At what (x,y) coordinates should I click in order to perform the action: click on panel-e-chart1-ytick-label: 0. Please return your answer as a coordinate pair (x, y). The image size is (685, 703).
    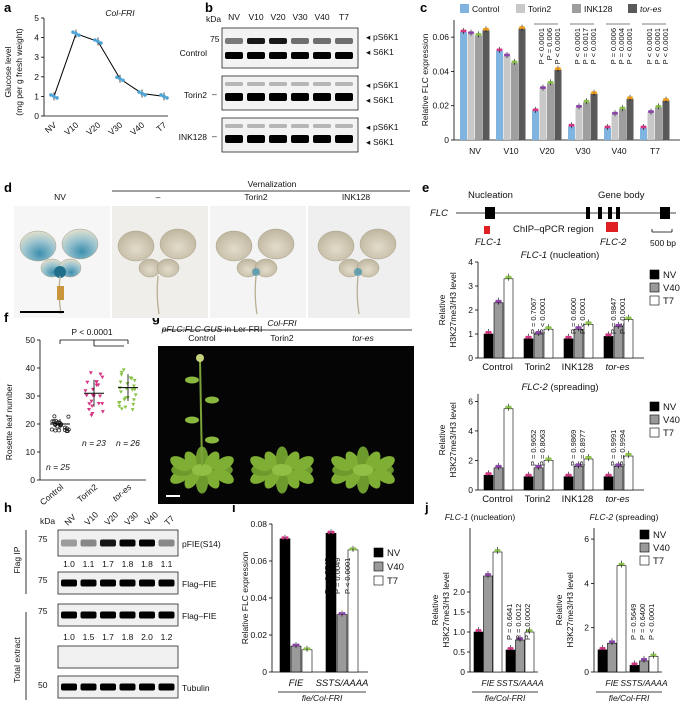
    Looking at the image, I should click on (470, 358).